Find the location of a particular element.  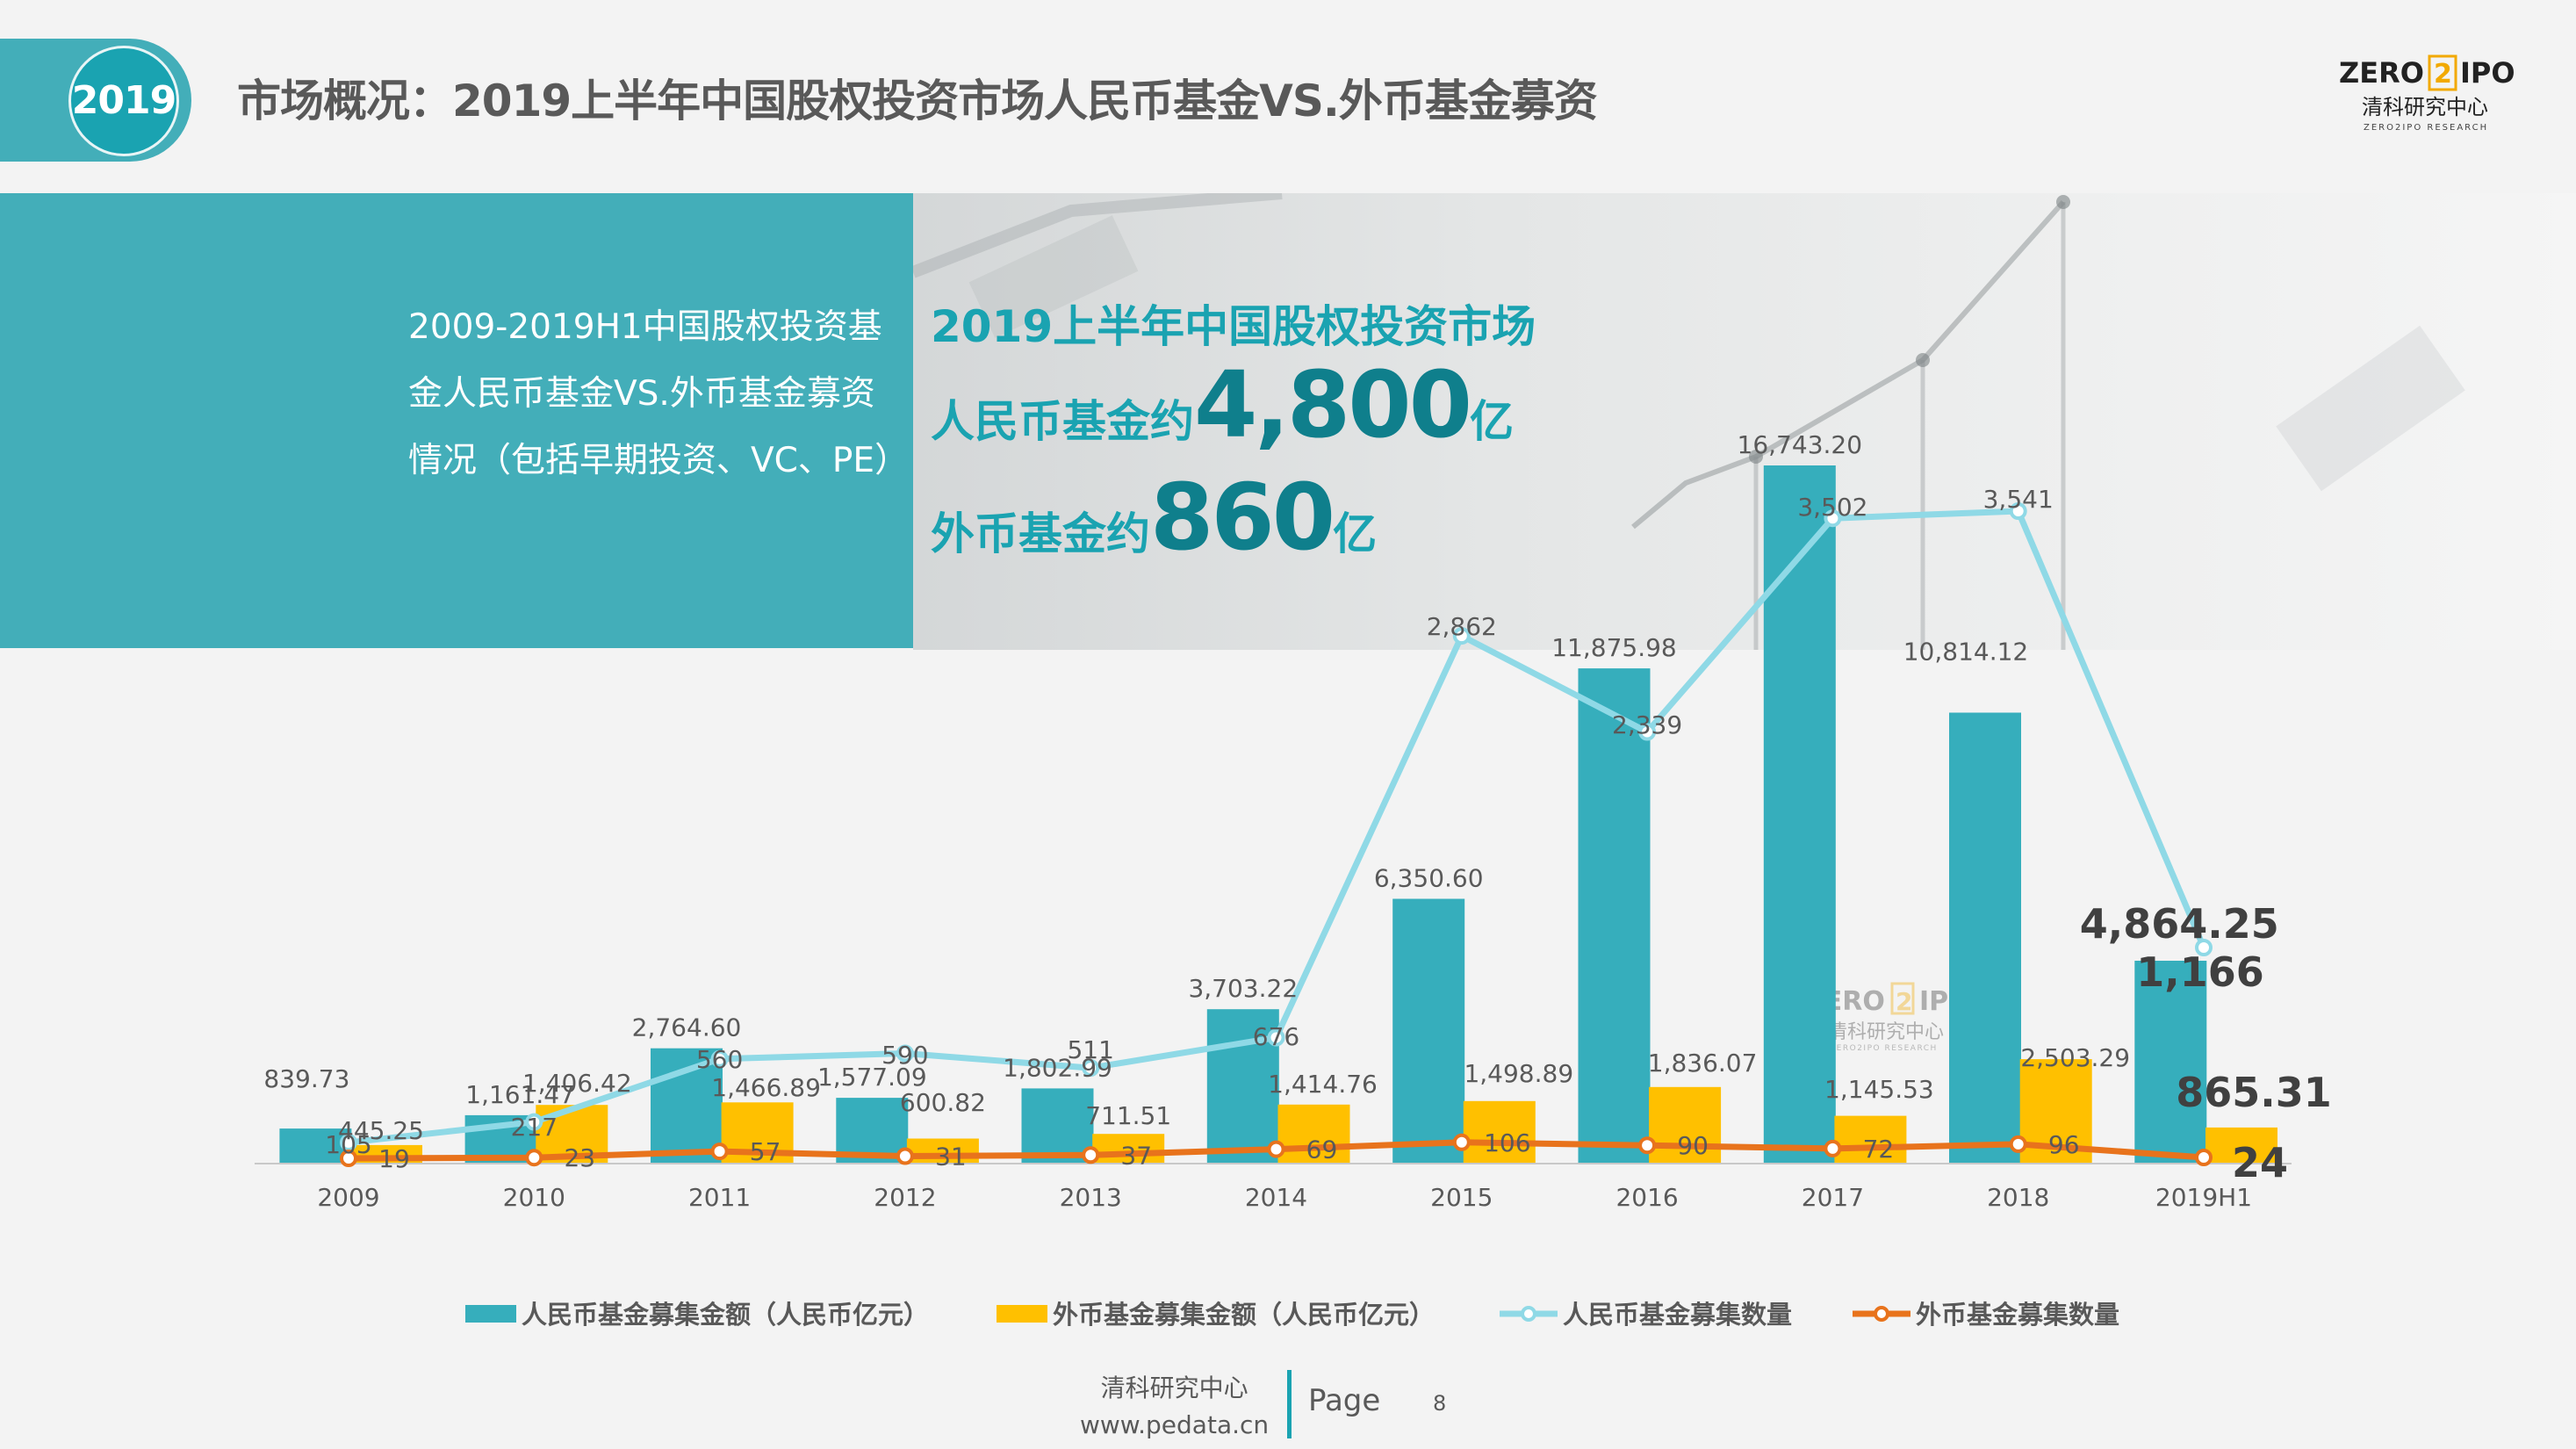

watermark-en-name: ZERO2IPO RESEARCH is located at coordinates (1884, 1049).